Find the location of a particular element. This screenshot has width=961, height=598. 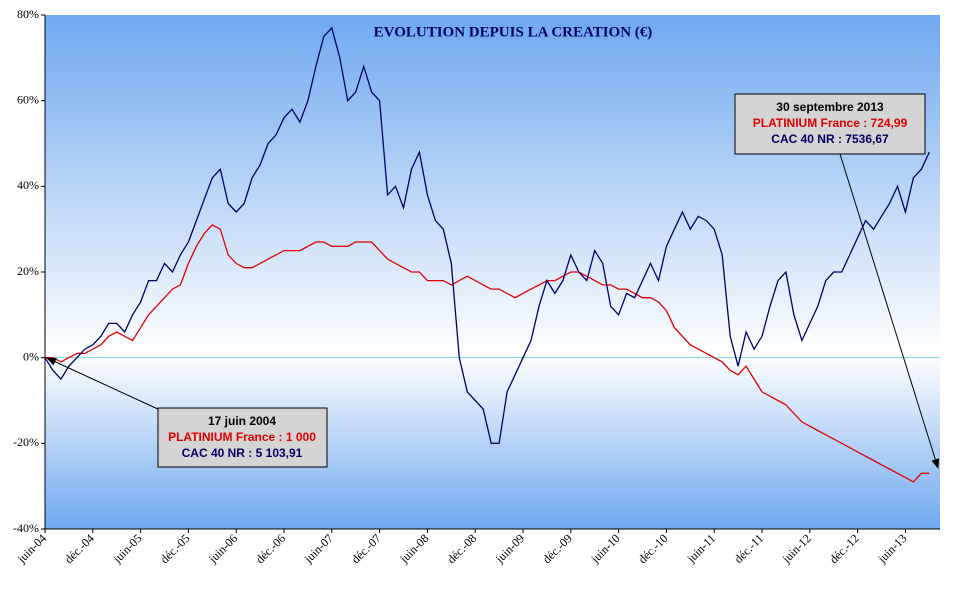

y-tick-label: 60% is located at coordinates (28, 99).